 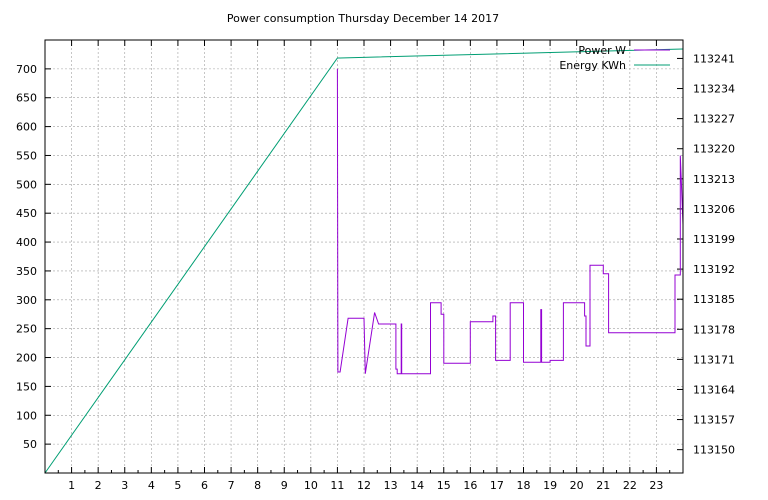 I want to click on x-tick-label: 18, so click(x=524, y=485).